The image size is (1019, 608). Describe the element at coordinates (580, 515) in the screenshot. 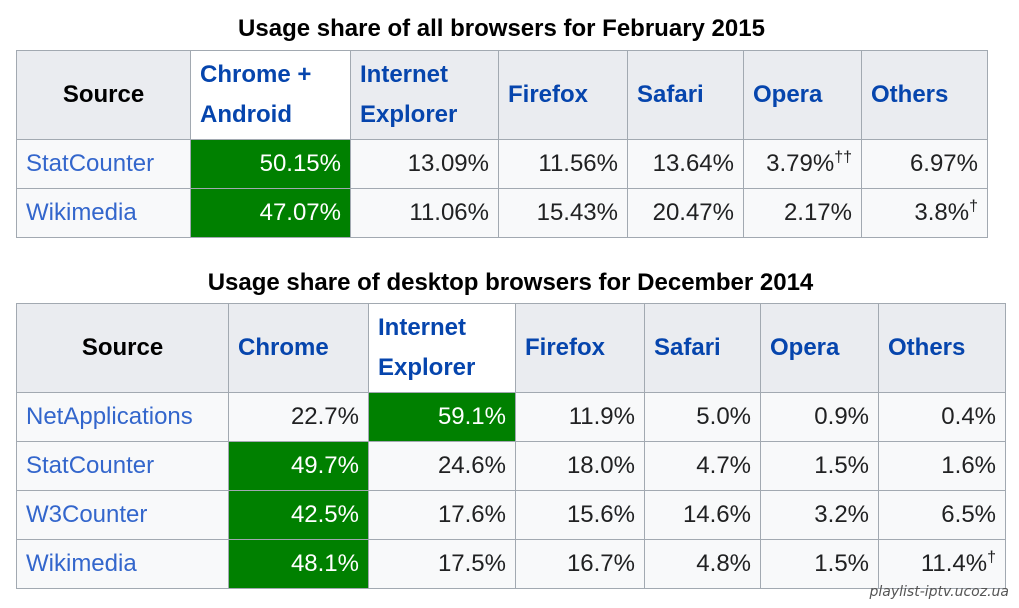

I see `firefox-value: 15.6%` at that location.